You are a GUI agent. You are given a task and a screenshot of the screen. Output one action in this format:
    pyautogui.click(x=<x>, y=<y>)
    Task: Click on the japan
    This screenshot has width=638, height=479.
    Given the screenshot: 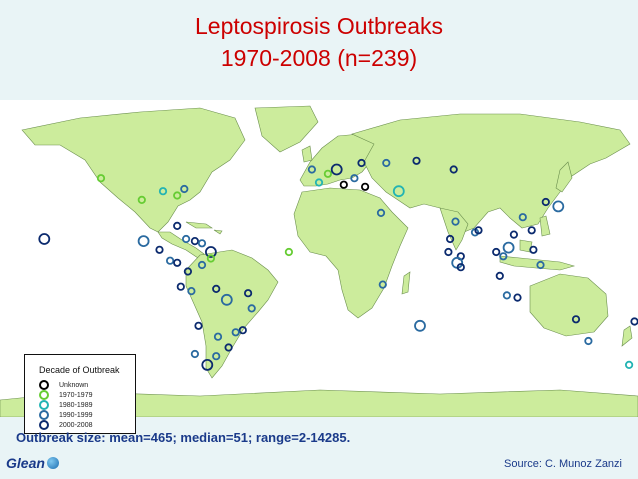 What is the action you would take?
    pyautogui.click(x=564, y=177)
    